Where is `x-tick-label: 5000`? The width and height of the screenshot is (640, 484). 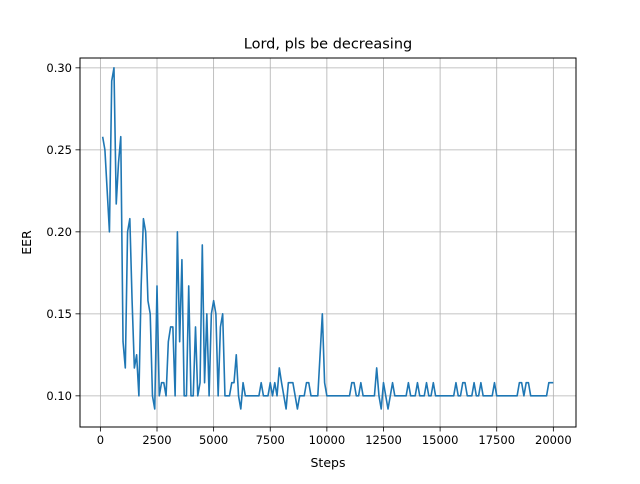 x-tick-label: 5000 is located at coordinates (213, 440).